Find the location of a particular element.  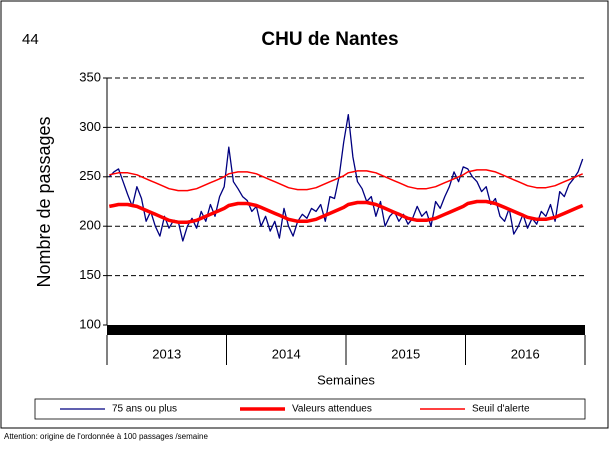

legend-label: Seuil d'alerte is located at coordinates (501, 409).